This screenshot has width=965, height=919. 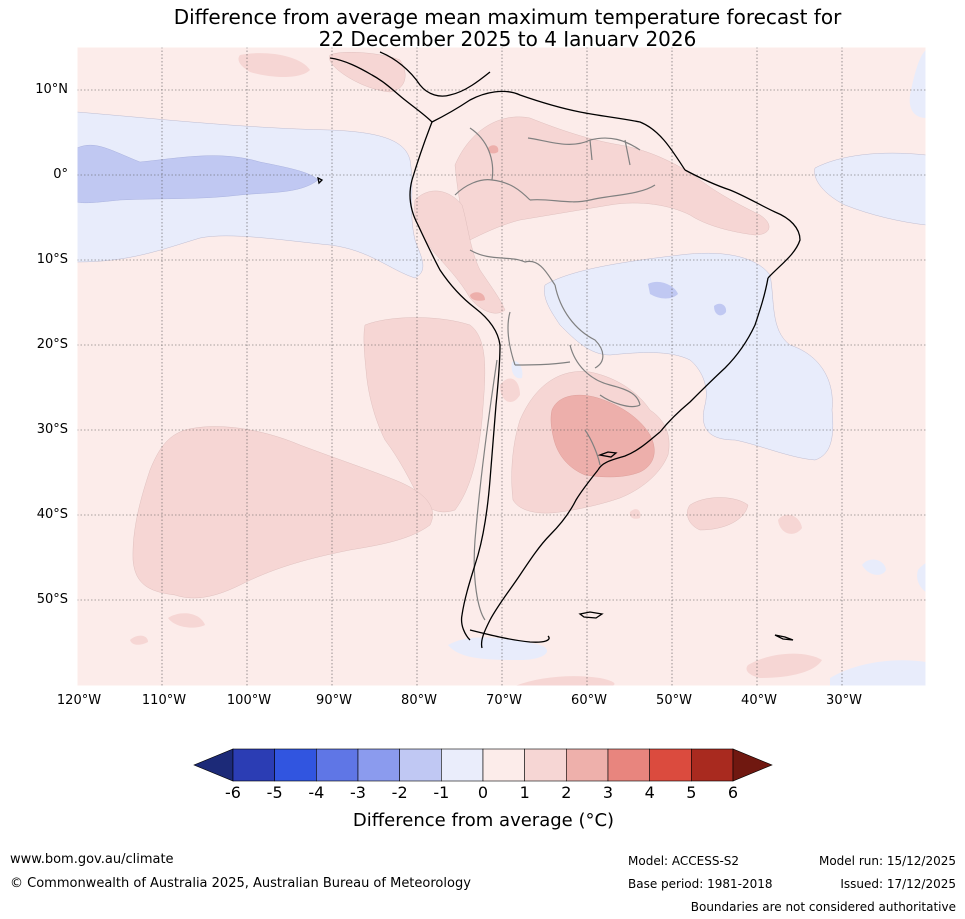 What do you see at coordinates (92, 859) in the screenshot?
I see `footer-website: www.bom.gov.au/climate` at bounding box center [92, 859].